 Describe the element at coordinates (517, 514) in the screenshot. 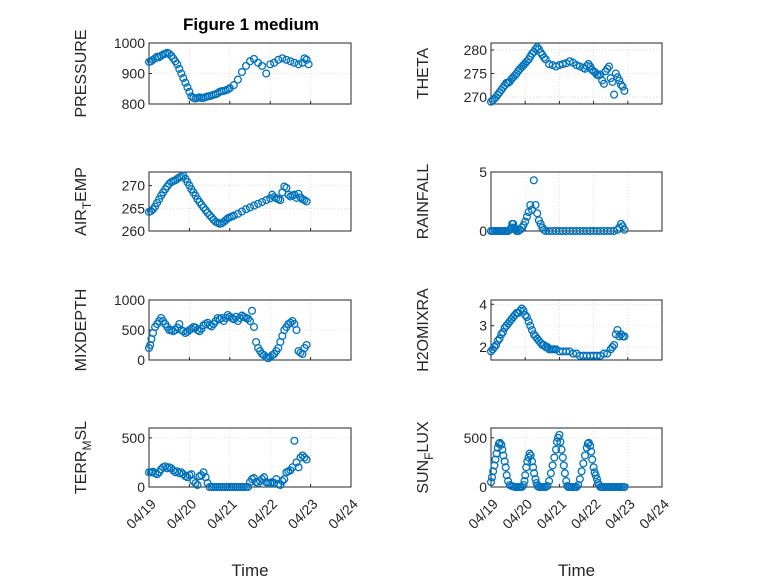

I see `x-tick-label: 04/20` at that location.